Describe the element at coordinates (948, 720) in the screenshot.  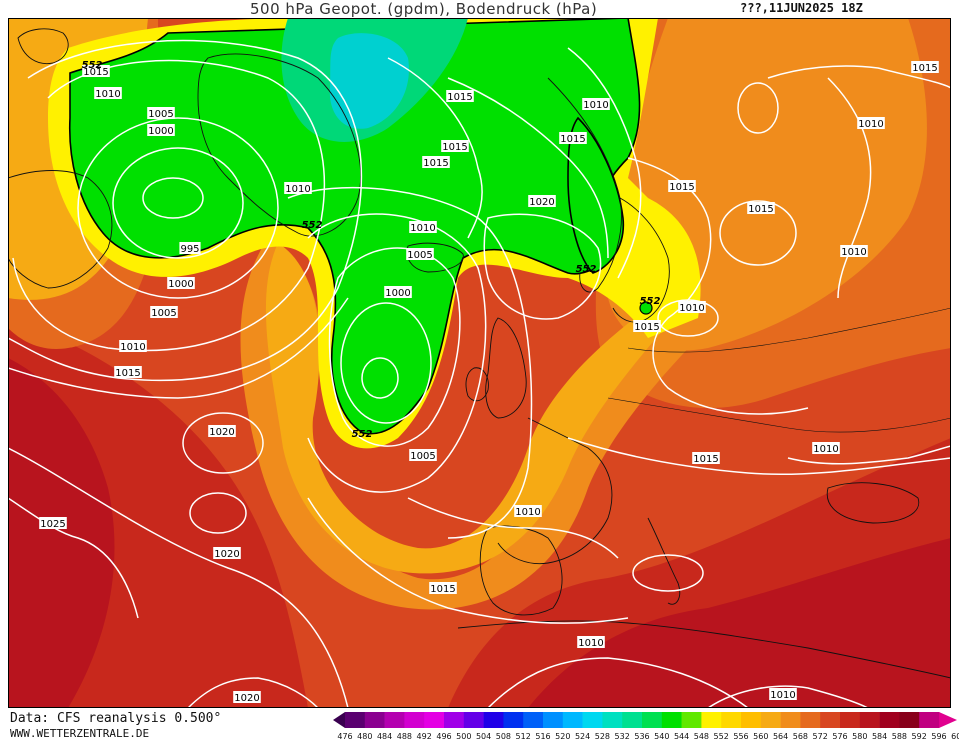
I see `legend-arrow-high` at that location.